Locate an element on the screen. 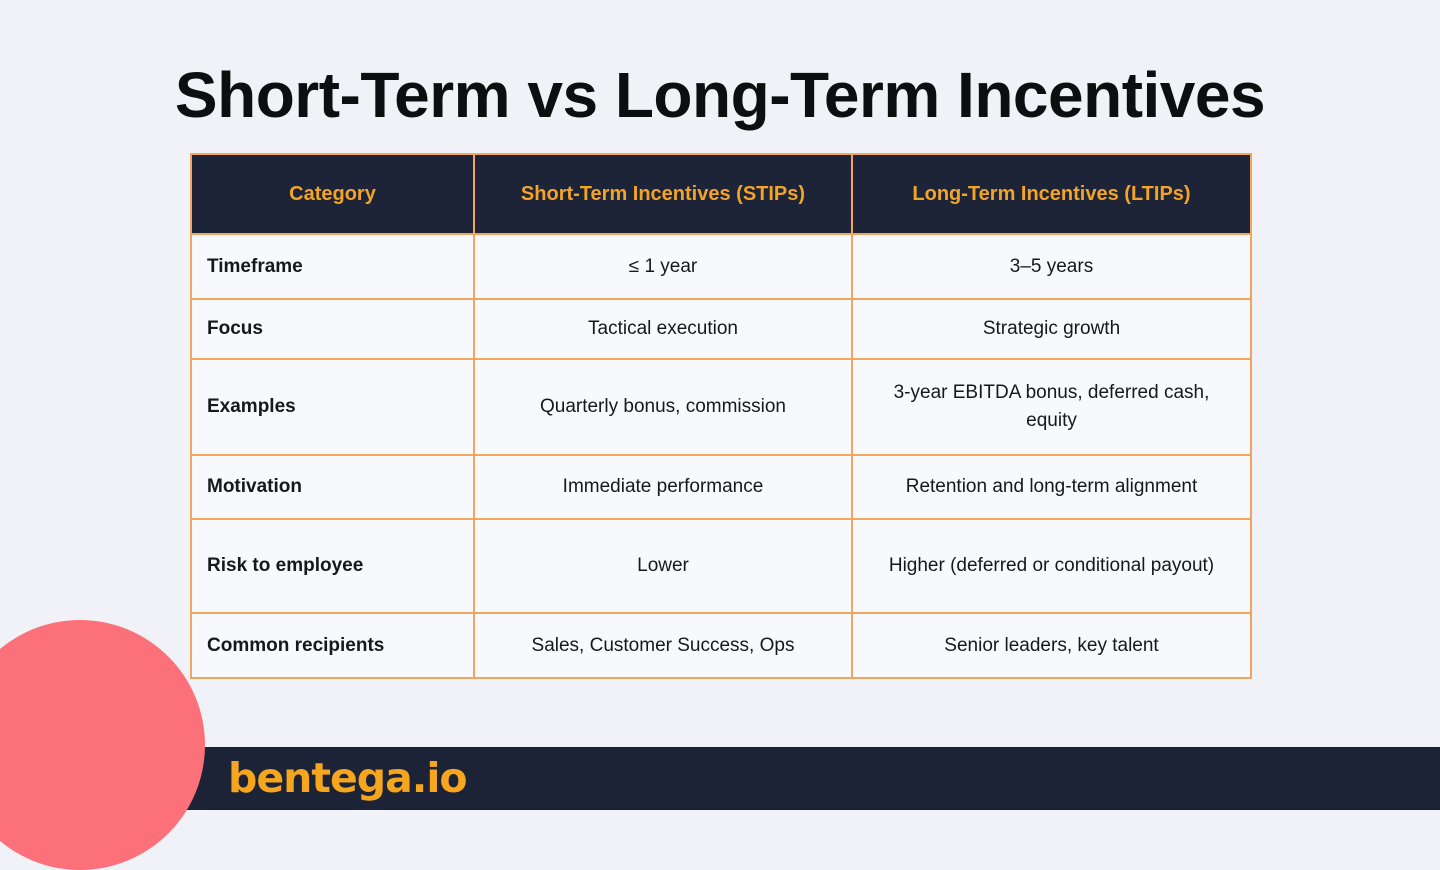 The height and width of the screenshot is (870, 1440). brand-logo: bentega.io is located at coordinates (348, 777).